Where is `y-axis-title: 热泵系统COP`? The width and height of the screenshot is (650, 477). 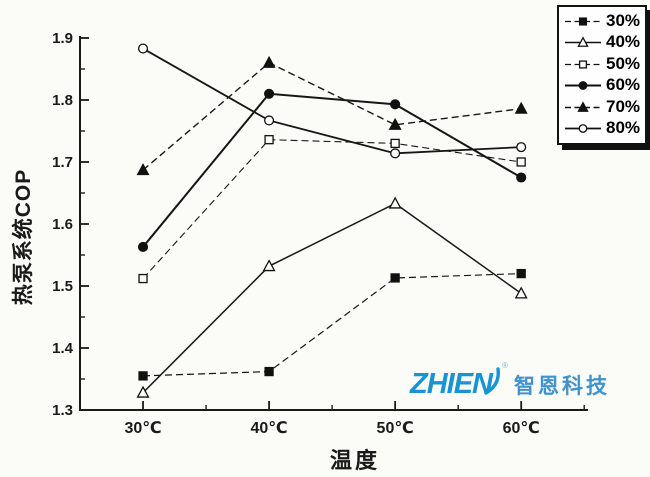 y-axis-title: 热泵系统COP is located at coordinates (23, 237).